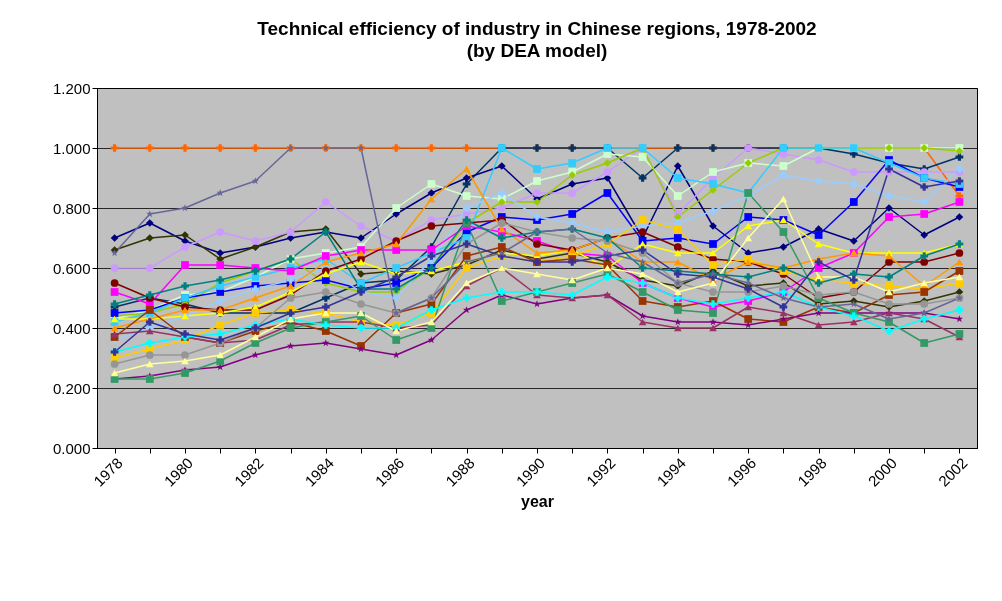 This screenshot has width=1002, height=601. I want to click on y-tick-label: 0.200, so click(71, 388).